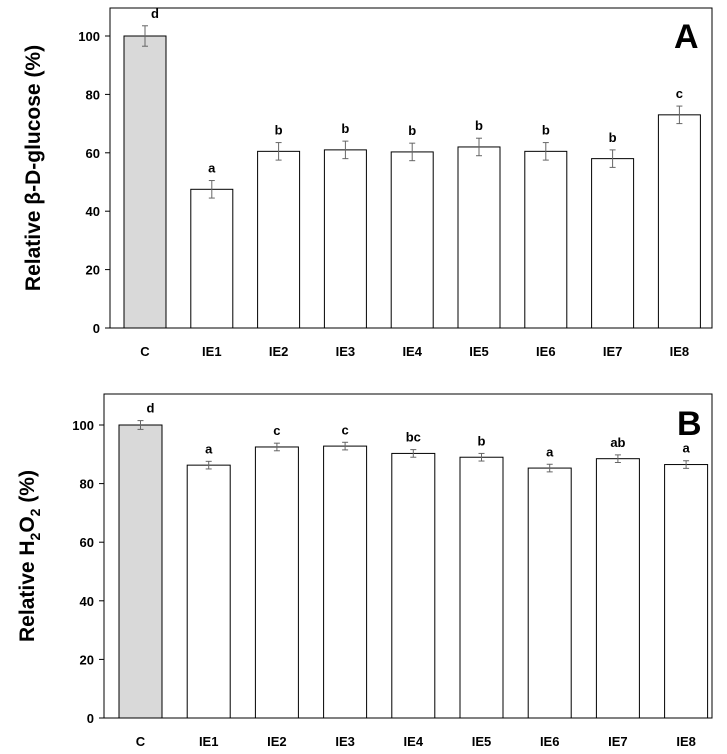 This screenshot has width=727, height=754. Describe the element at coordinates (276, 430) in the screenshot. I see `significance-label-b-ie2: c` at that location.